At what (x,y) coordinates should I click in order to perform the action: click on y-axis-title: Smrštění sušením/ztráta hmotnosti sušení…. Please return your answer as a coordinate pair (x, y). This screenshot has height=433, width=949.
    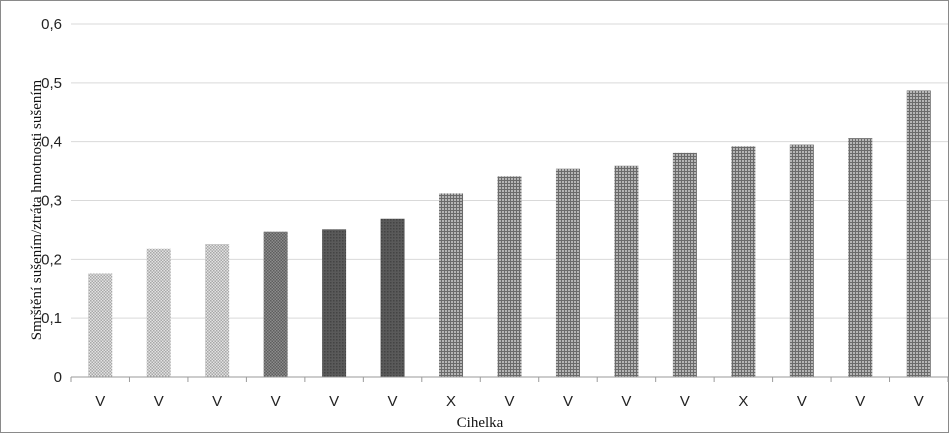
    Looking at the image, I should click on (37, 209).